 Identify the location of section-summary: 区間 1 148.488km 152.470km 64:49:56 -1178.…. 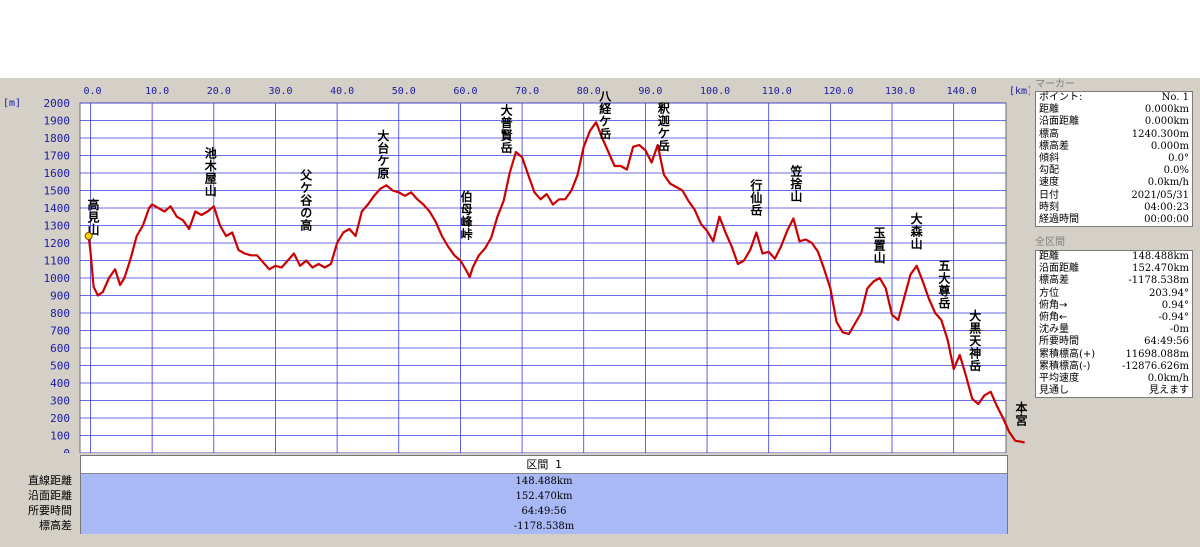
(544, 494).